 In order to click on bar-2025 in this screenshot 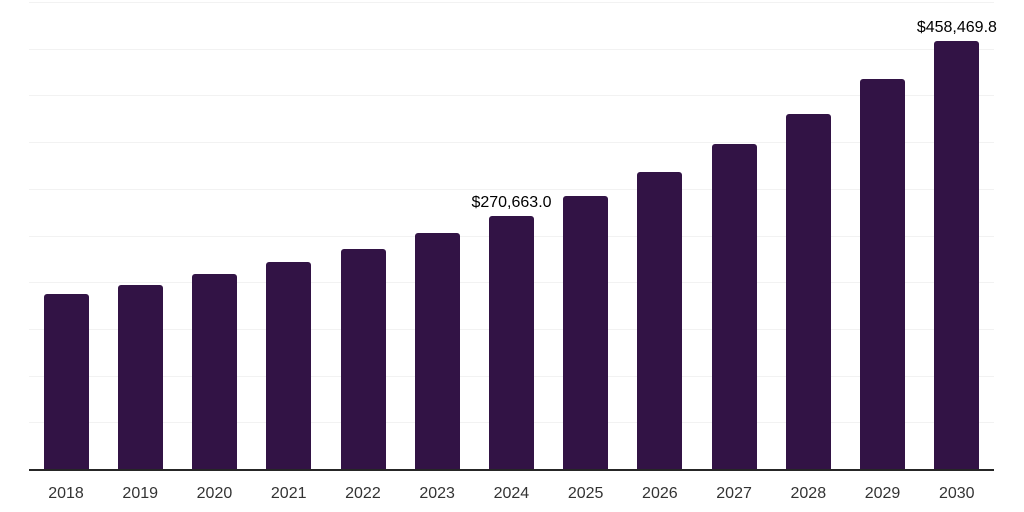, I will do `click(586, 332)`.